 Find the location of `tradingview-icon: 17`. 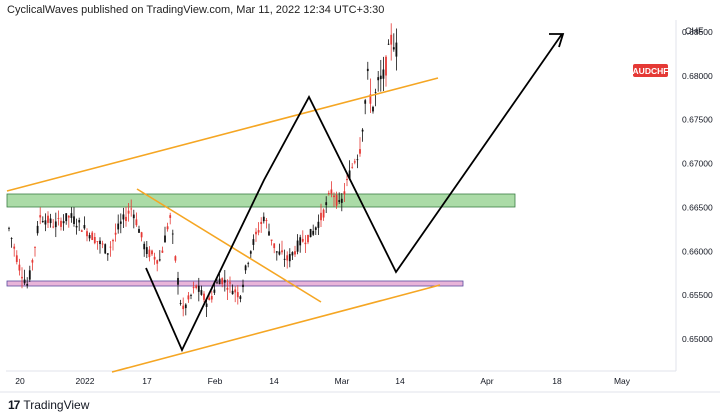

tradingview-icon: 17 is located at coordinates (14, 405).